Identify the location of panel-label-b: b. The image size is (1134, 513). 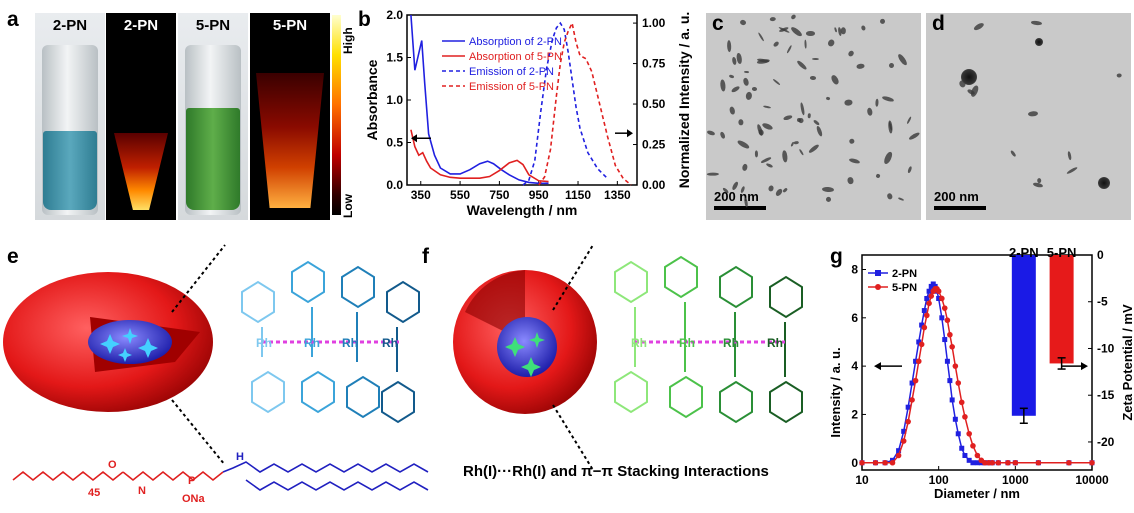
(364, 19).